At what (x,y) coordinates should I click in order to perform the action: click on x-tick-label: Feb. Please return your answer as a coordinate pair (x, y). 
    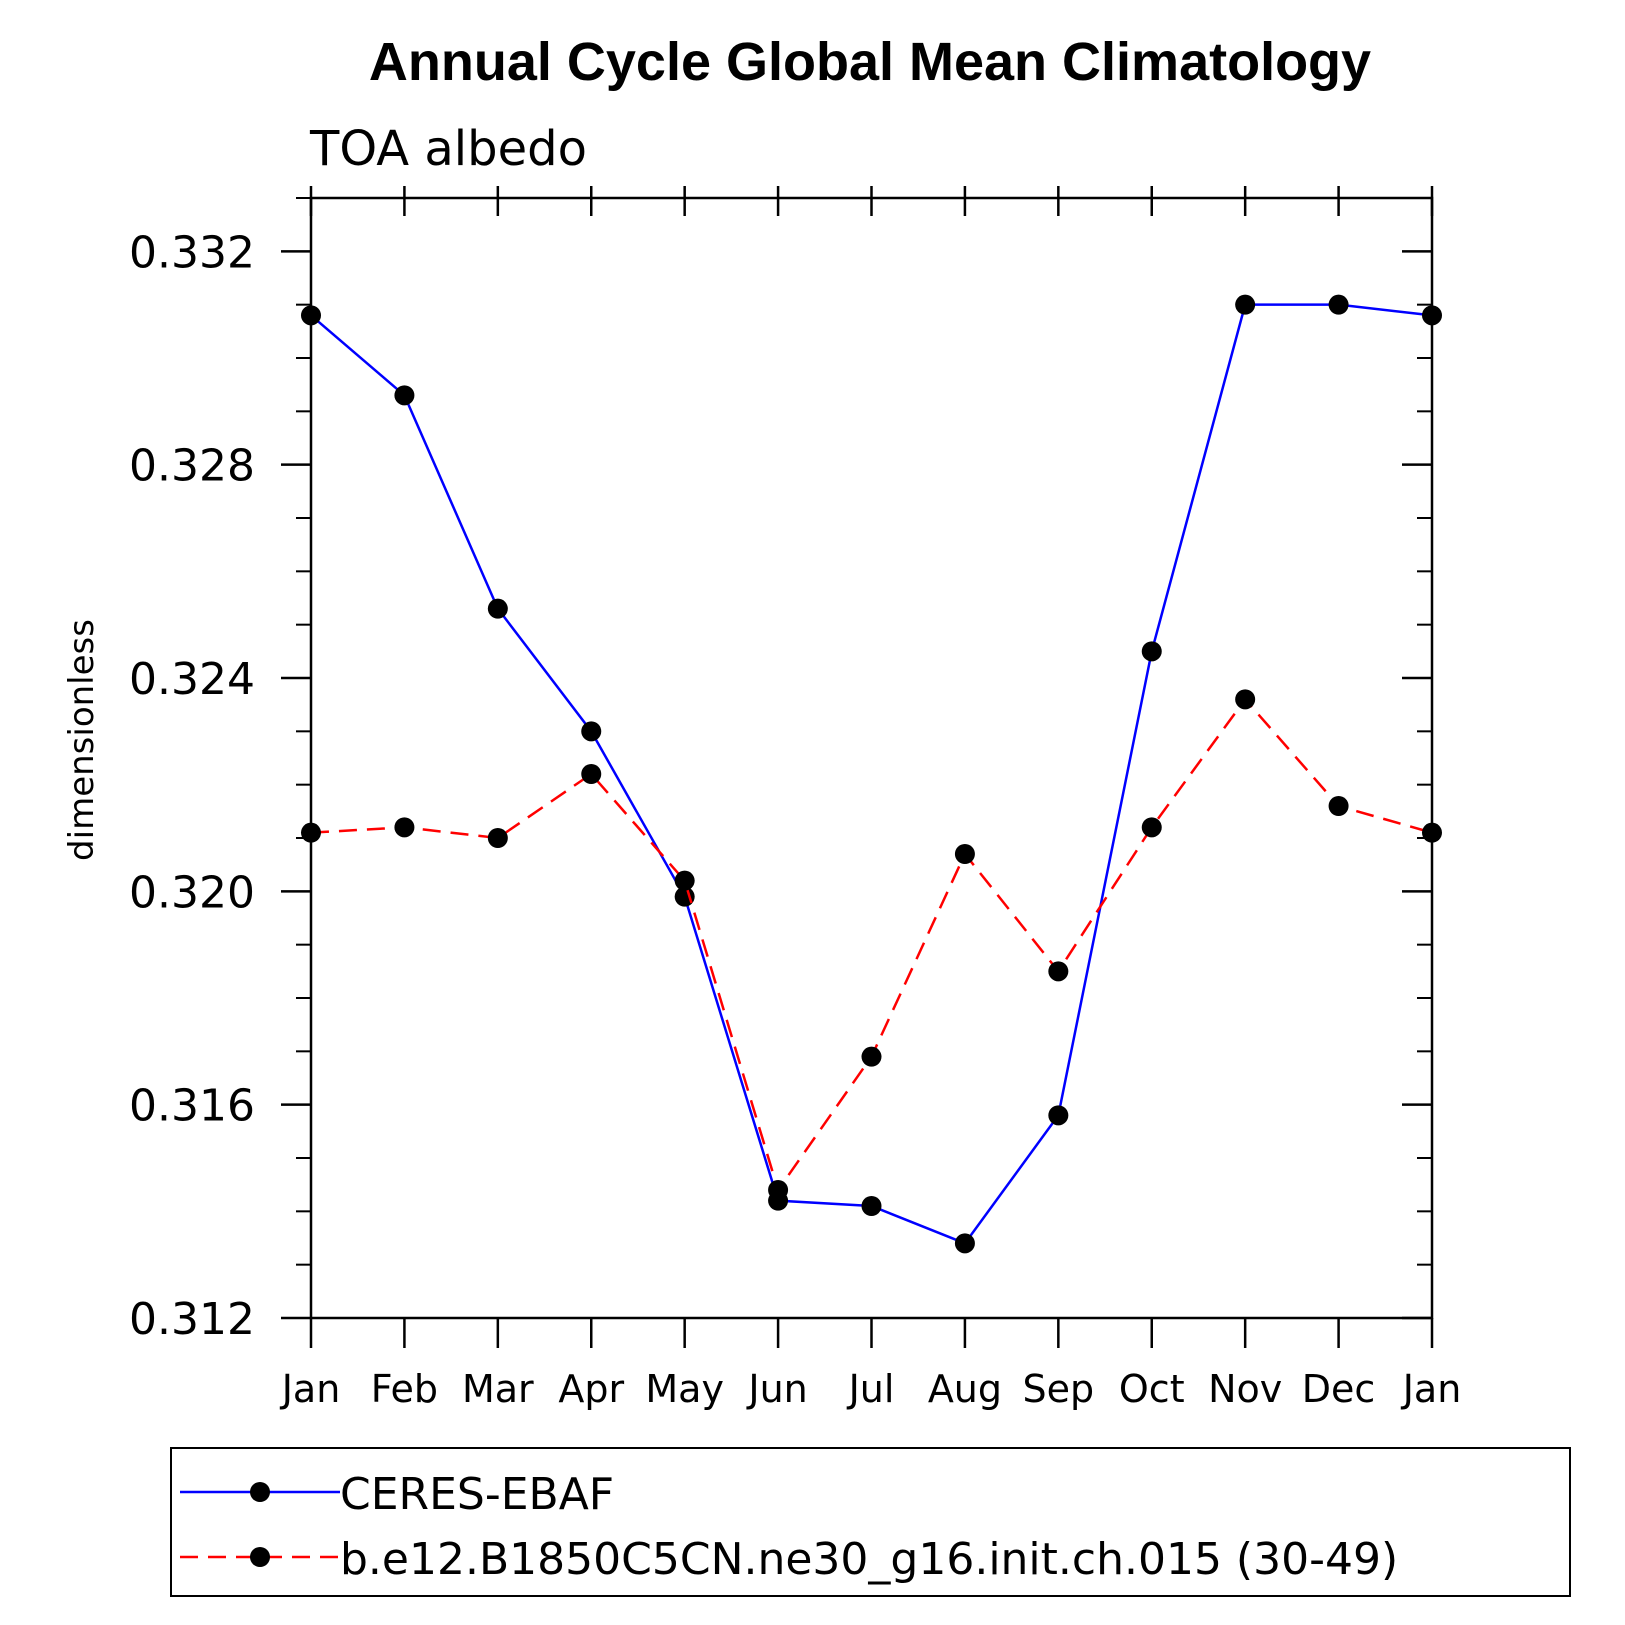
    Looking at the image, I should click on (404, 1389).